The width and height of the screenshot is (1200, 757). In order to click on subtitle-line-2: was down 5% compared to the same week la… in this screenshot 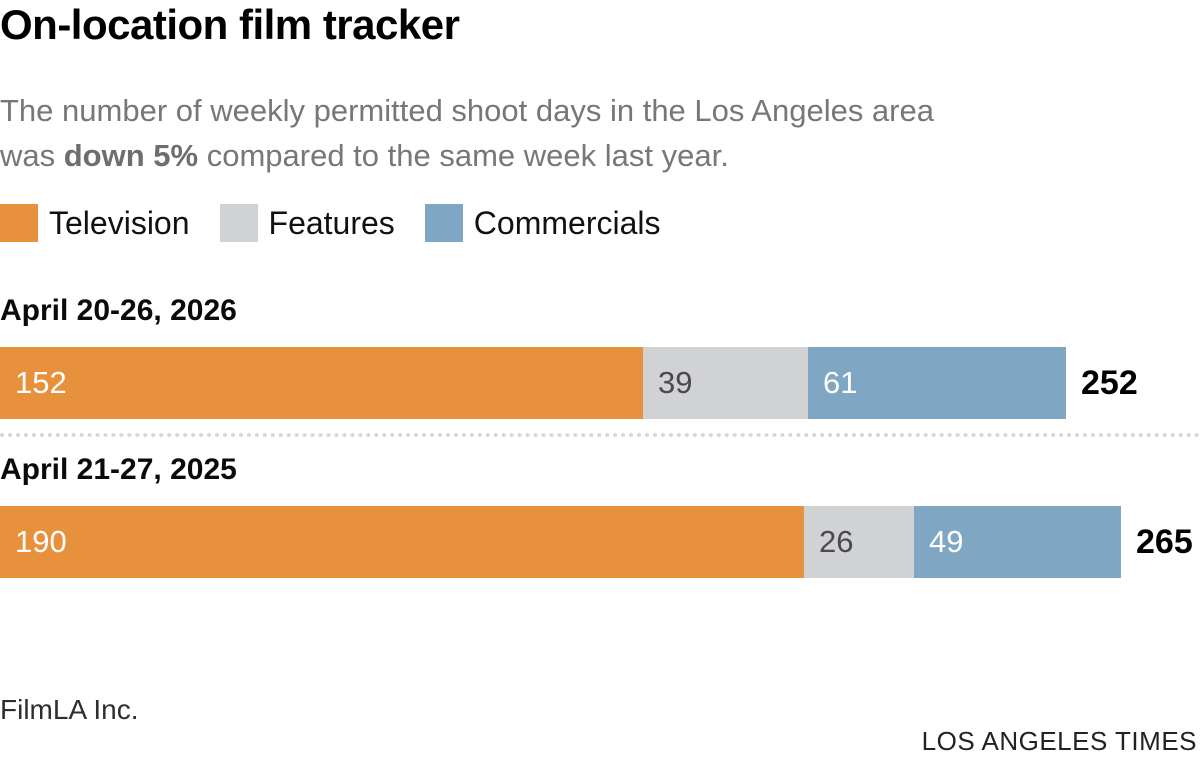, I will do `click(364, 155)`.